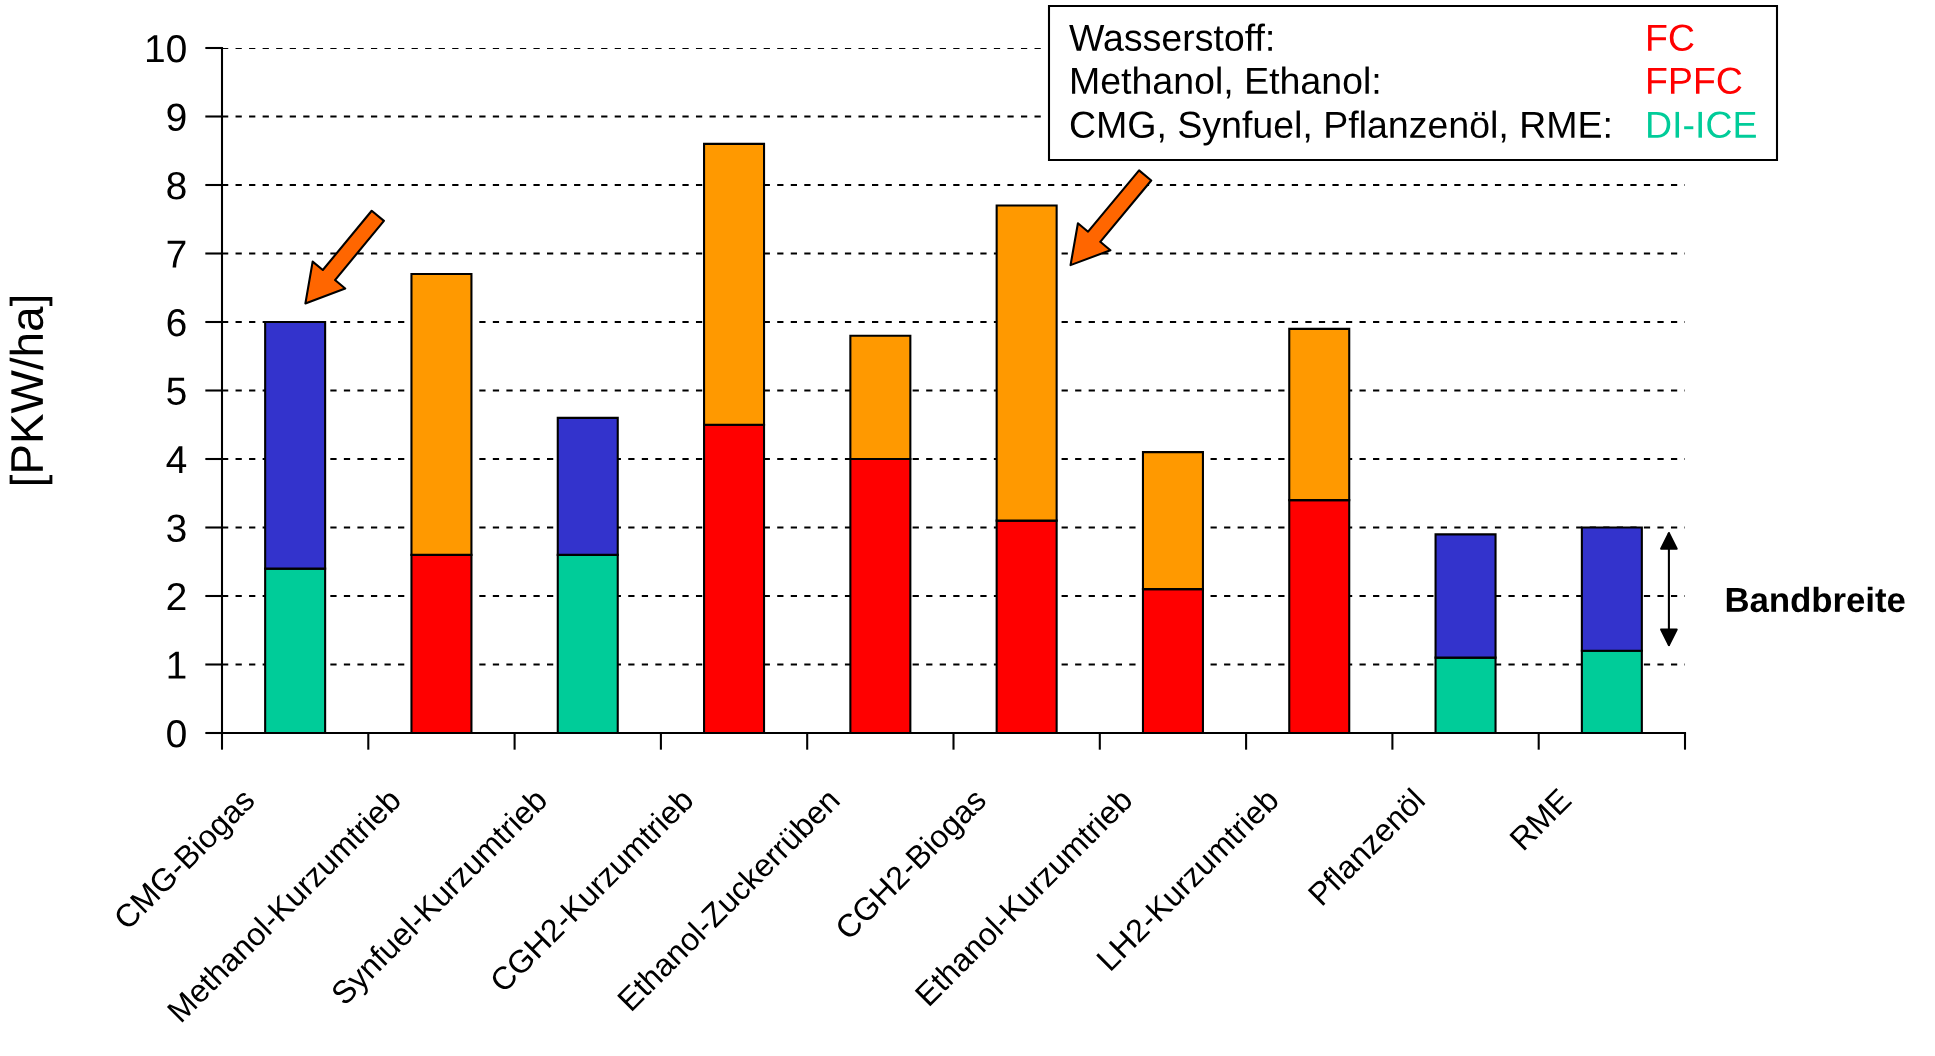 The width and height of the screenshot is (1935, 1056). Describe the element at coordinates (1702, 125) in the screenshot. I see `annotation: DI-ICE` at that location.